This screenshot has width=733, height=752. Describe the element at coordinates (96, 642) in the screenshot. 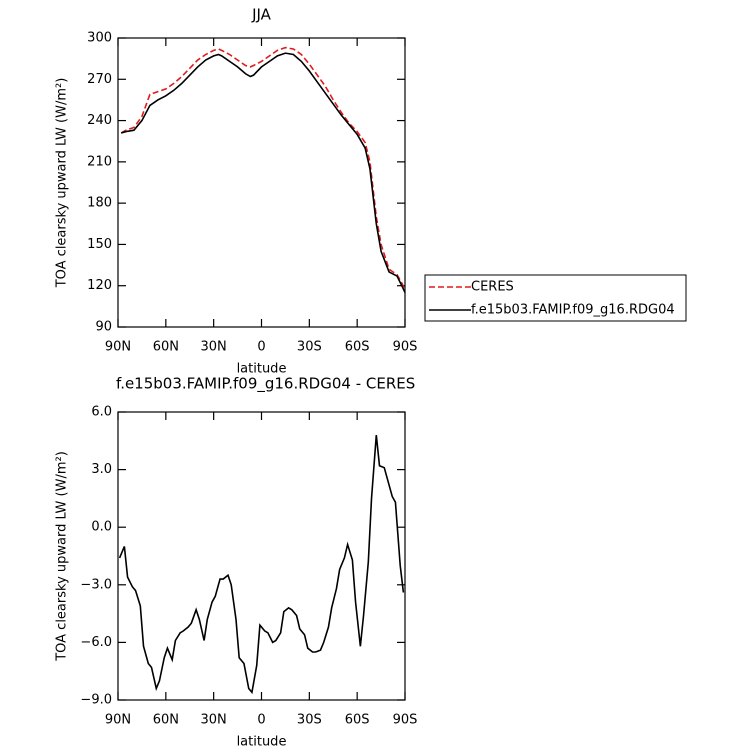

I see `y-tick-label: −6.0` at that location.